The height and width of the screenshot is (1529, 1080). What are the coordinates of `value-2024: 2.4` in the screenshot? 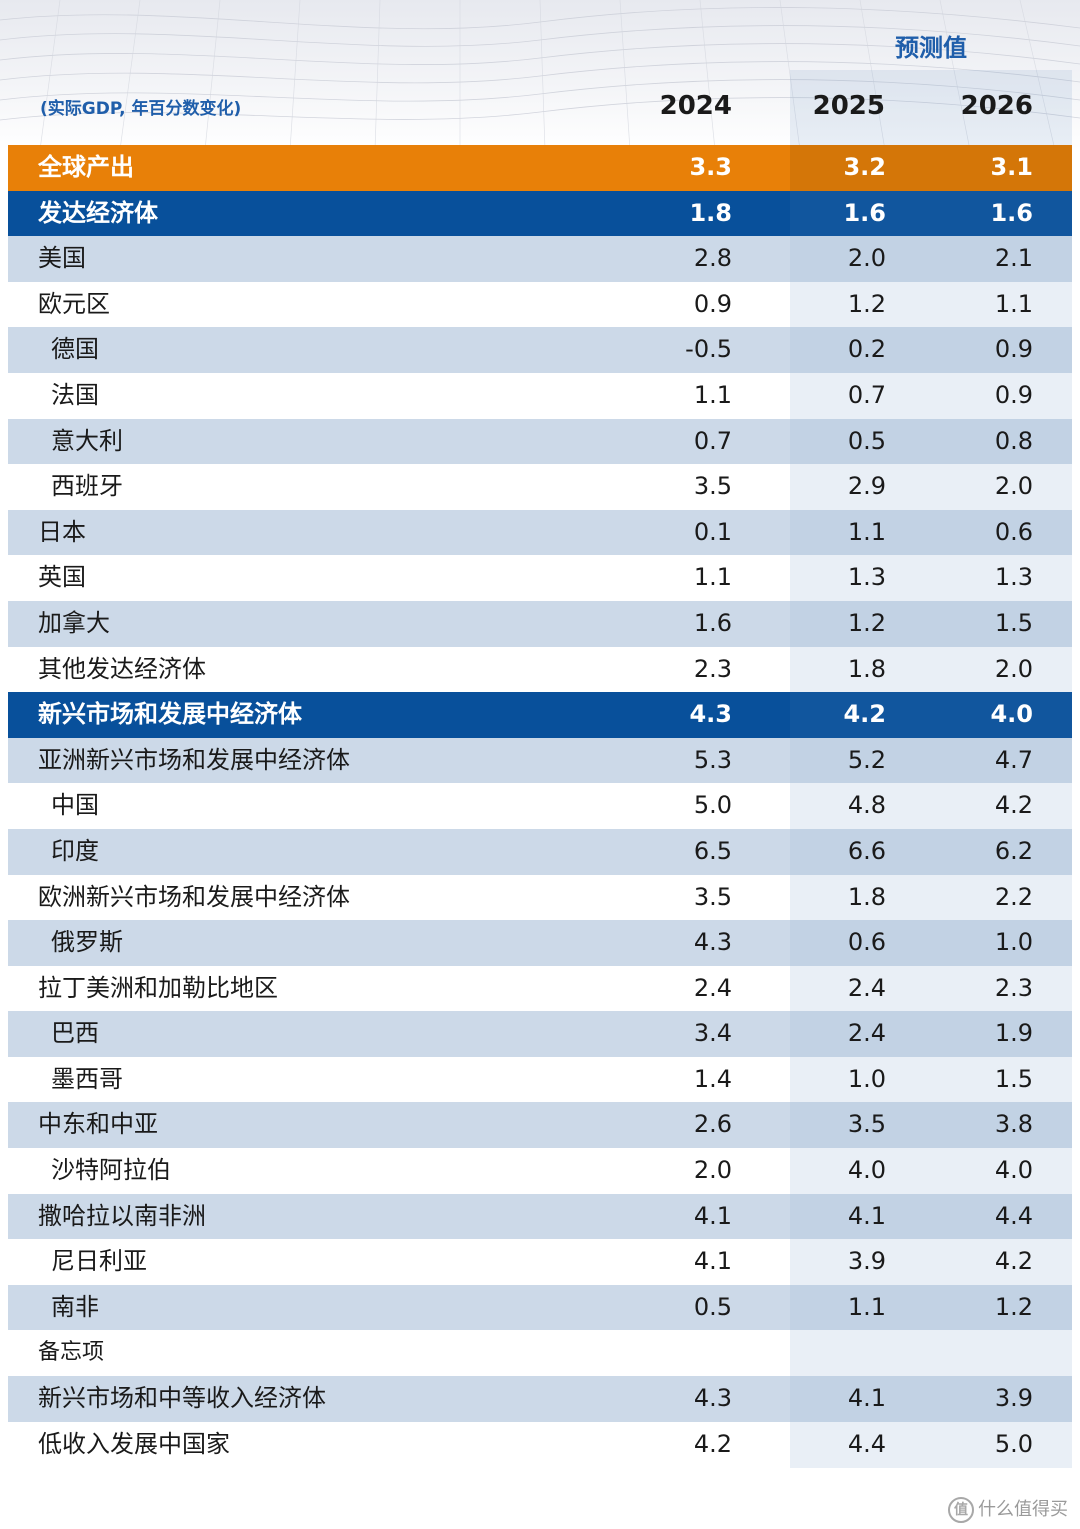 It's located at (712, 987).